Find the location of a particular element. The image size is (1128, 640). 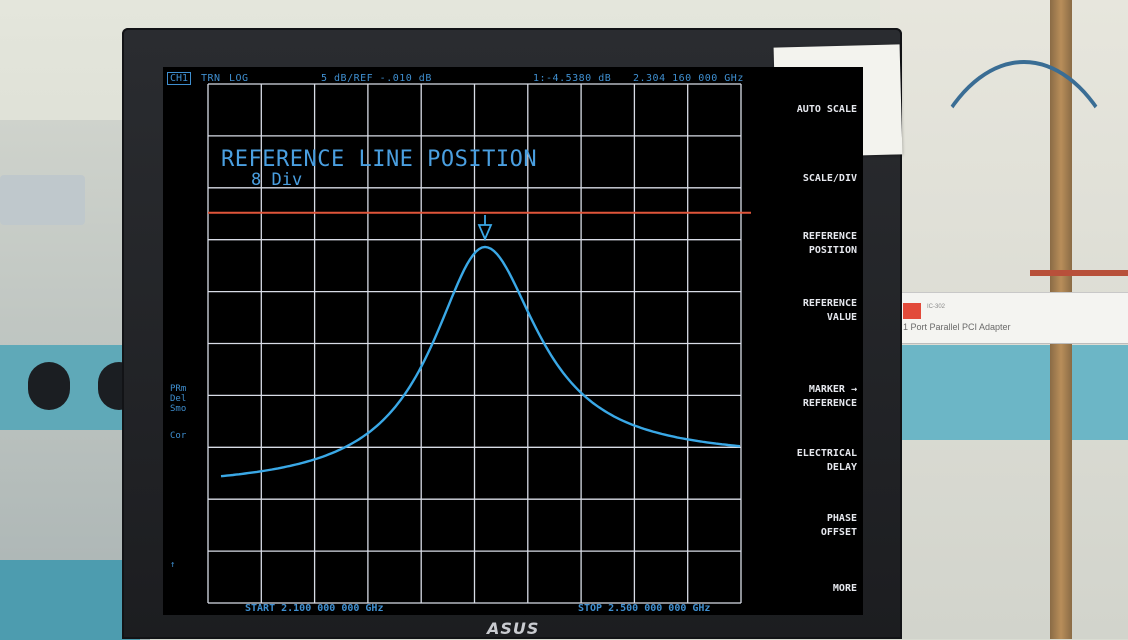

stop-frequency: STOP 2.500 000 000 GHz is located at coordinates (644, 608).